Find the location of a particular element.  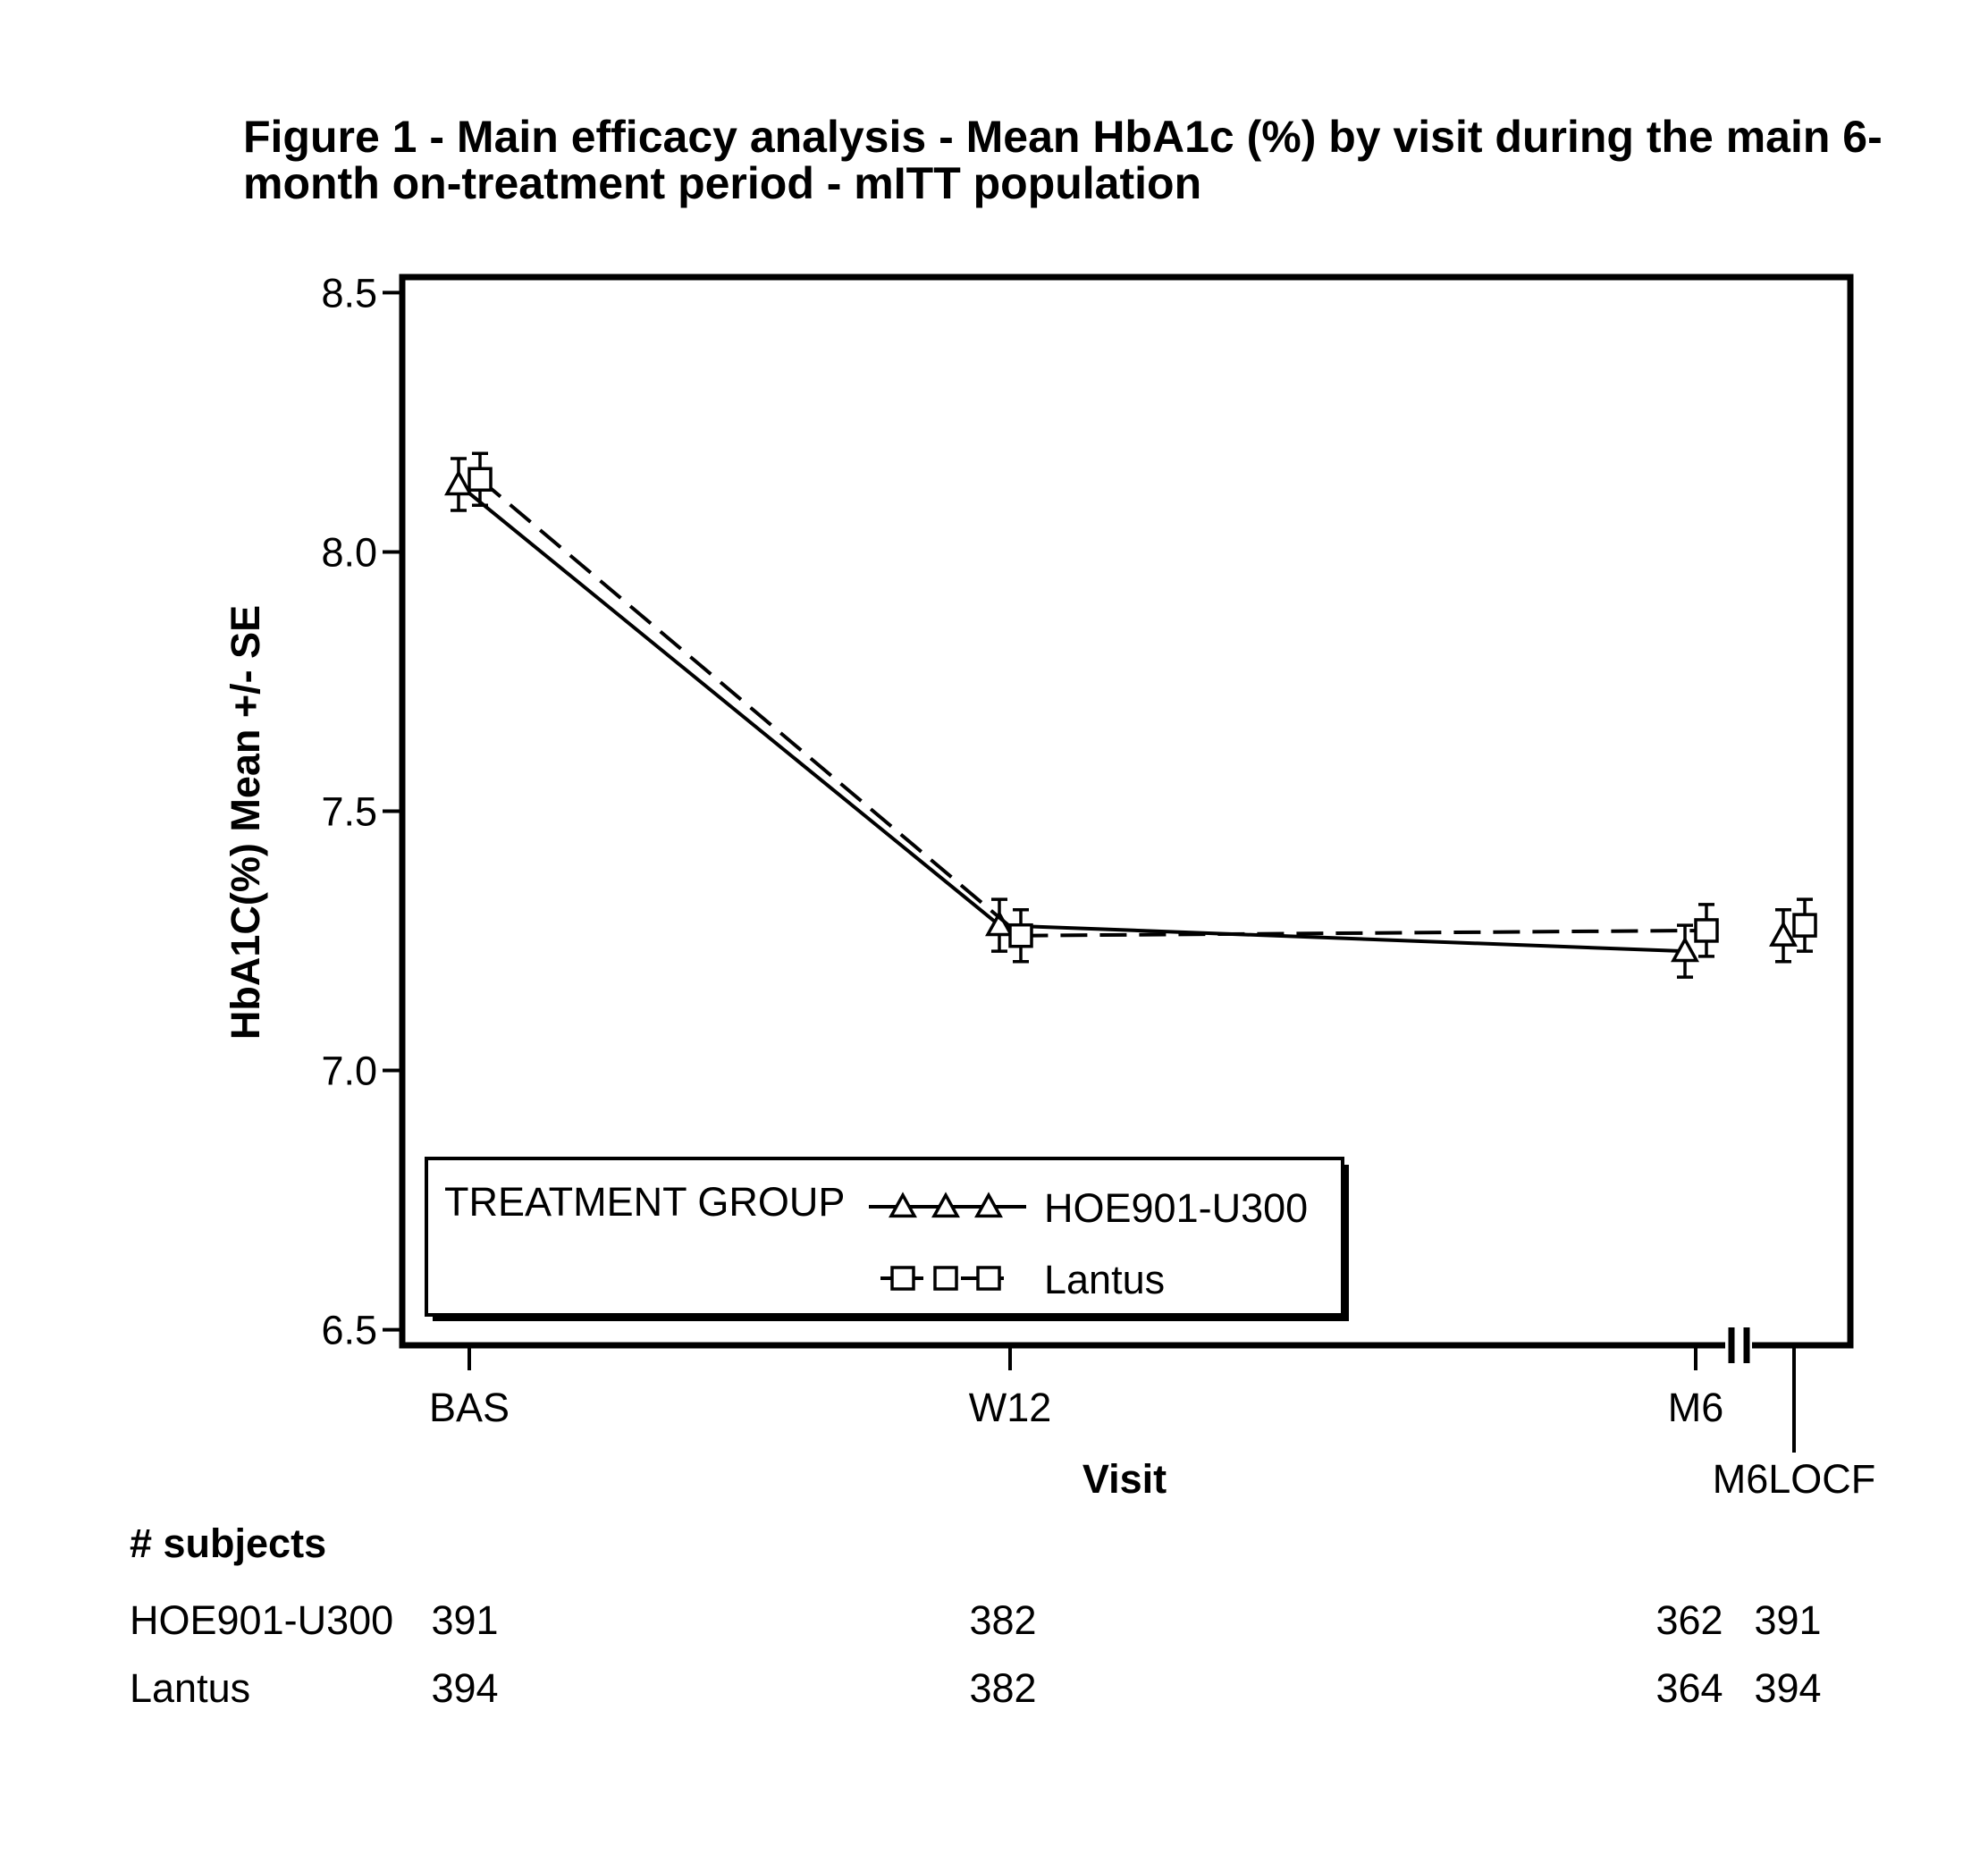

legend-label: Lantus is located at coordinates (1104, 1279).